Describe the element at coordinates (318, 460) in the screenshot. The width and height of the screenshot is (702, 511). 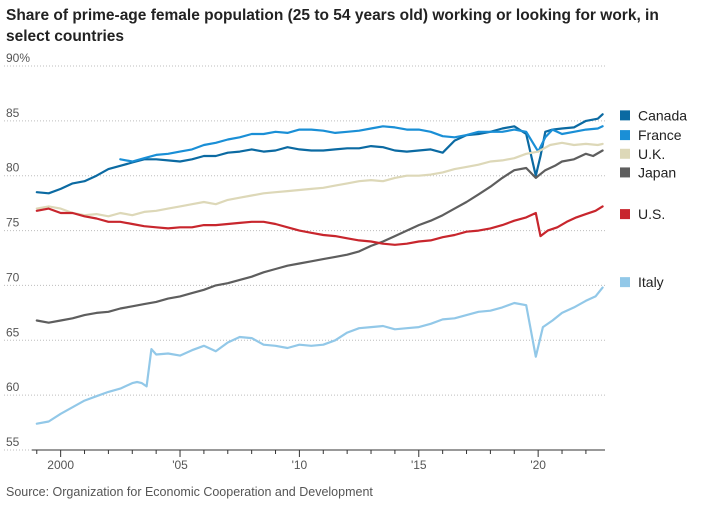
I see `x-axis: 2000 '05 '10 '15 '20` at that location.